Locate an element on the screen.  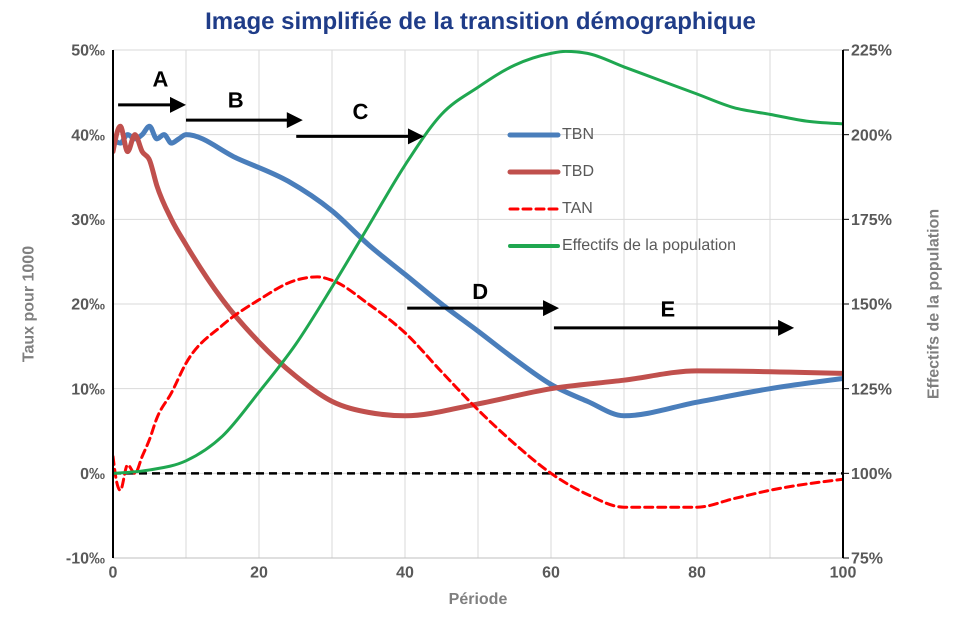
y2-tick-label: 150% is located at coordinates (871, 305).